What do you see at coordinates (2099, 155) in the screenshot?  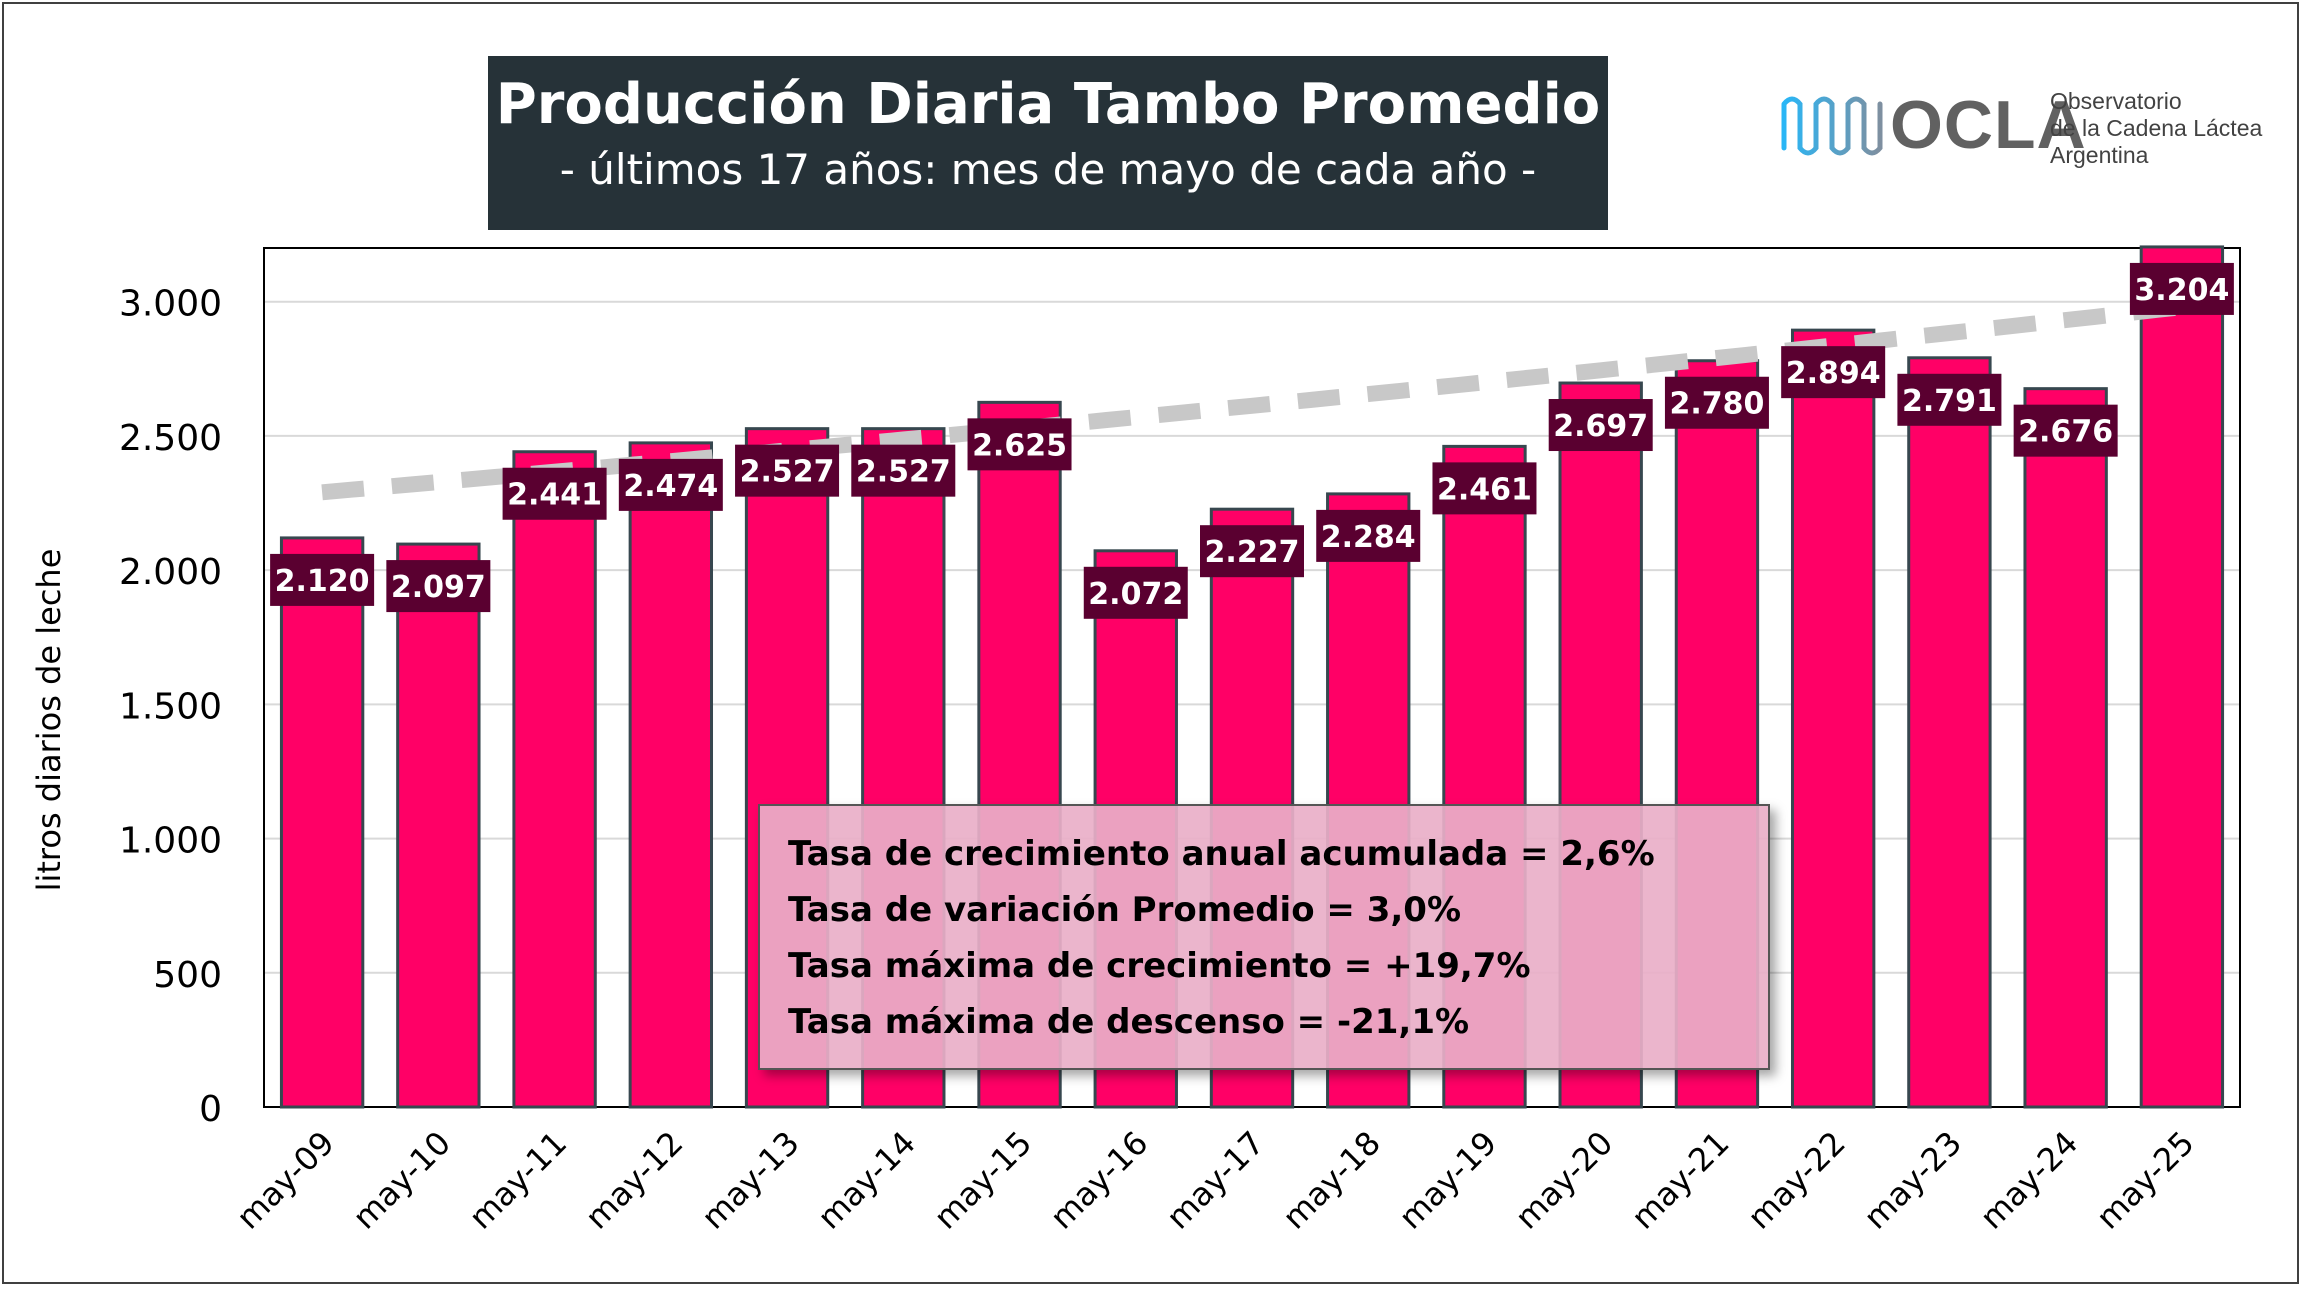 I see `logo-line-3: Argentina` at bounding box center [2099, 155].